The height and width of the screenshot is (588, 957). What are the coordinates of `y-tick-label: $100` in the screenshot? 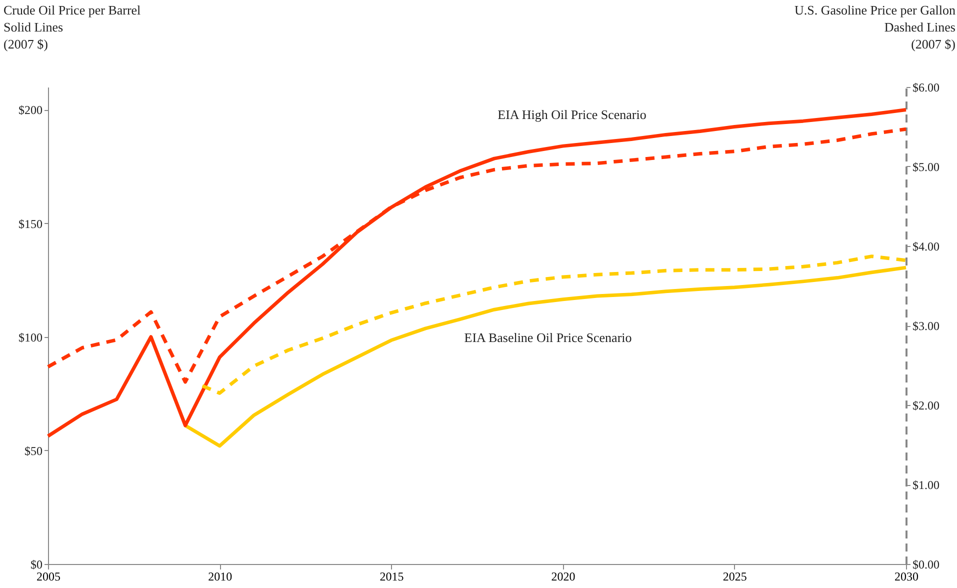 It's located at (30, 337).